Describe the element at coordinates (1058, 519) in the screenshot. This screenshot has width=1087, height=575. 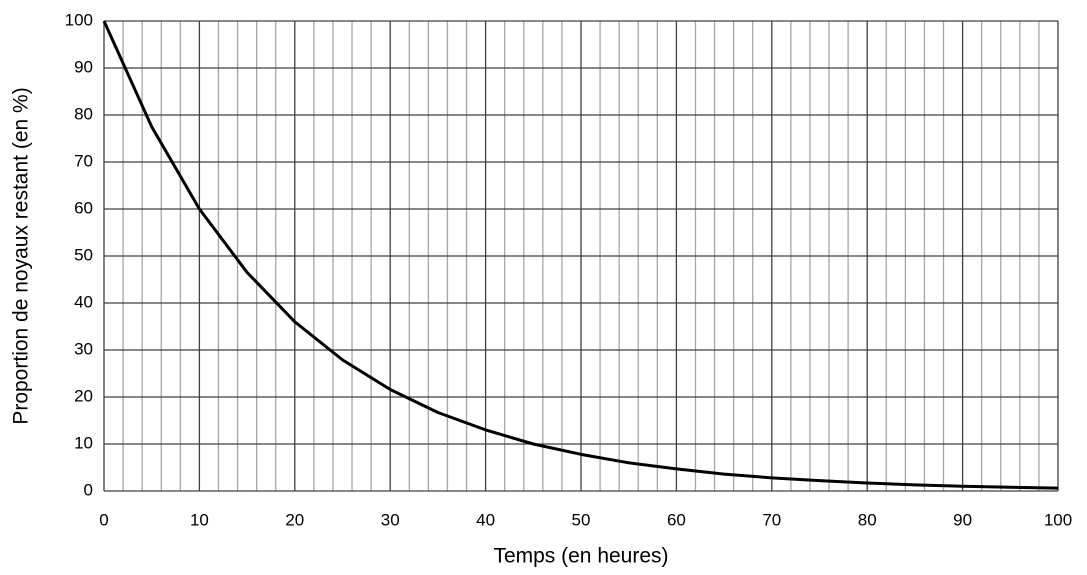
I see `x-tick-label: 100` at that location.